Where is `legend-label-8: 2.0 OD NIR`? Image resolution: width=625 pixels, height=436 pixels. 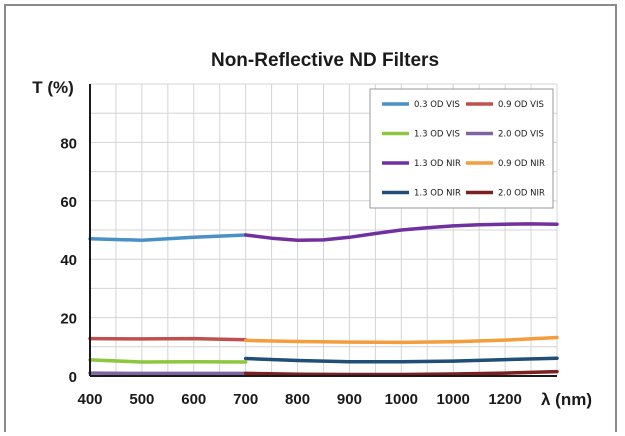 legend-label-8: 2.0 OD NIR is located at coordinates (521, 194).